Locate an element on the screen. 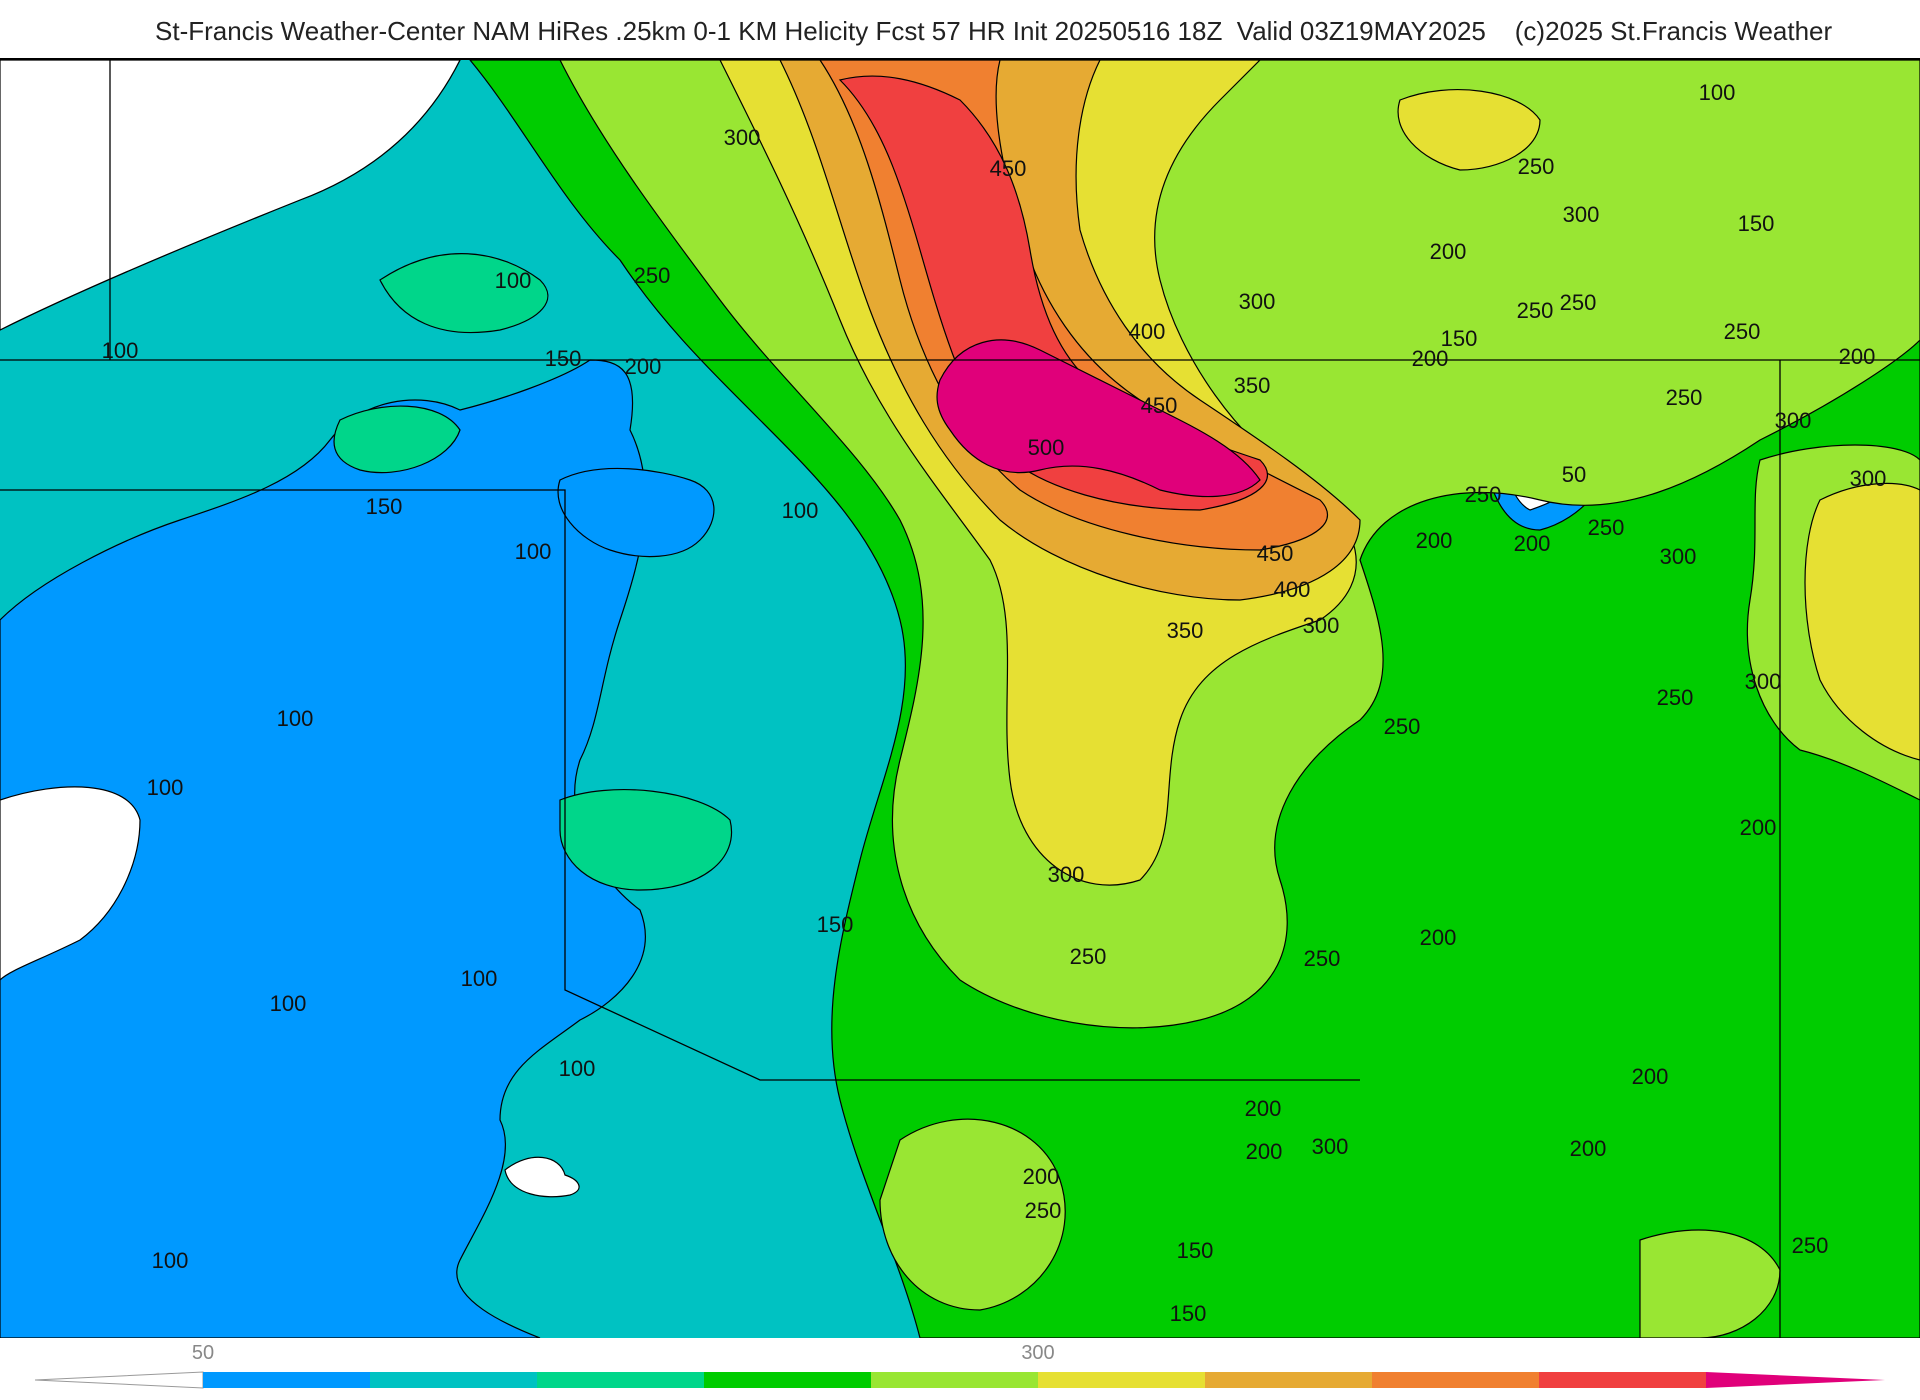 This screenshot has width=1920, height=1400. contour-label: 50 is located at coordinates (1574, 474).